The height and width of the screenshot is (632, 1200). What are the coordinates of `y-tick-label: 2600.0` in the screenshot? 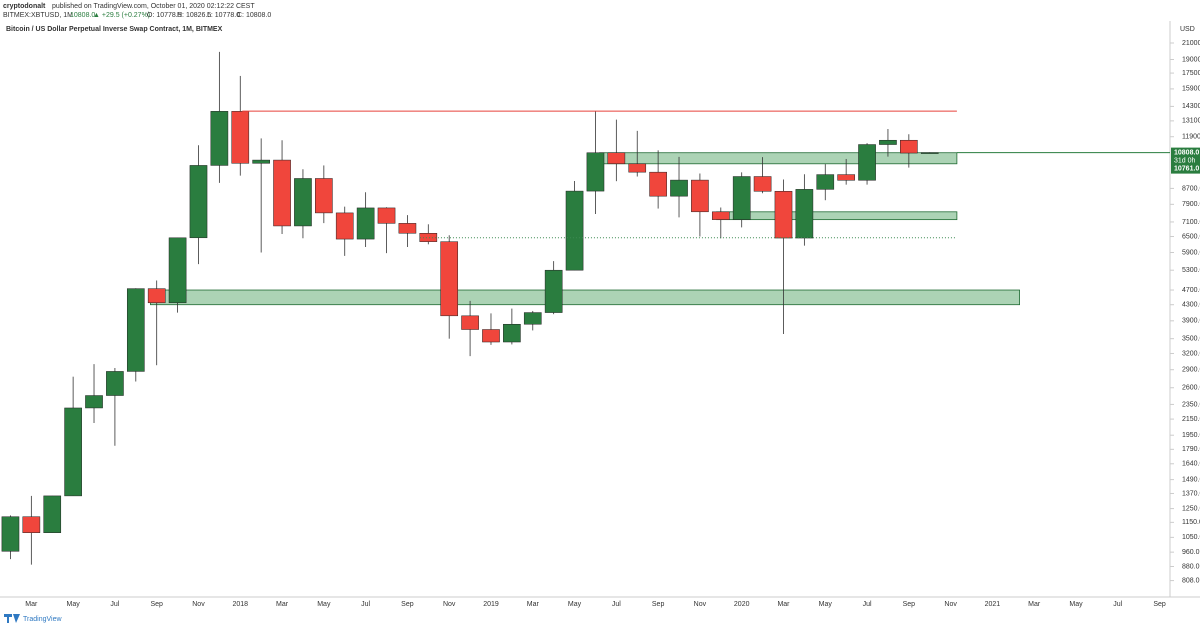 It's located at (1191, 388).